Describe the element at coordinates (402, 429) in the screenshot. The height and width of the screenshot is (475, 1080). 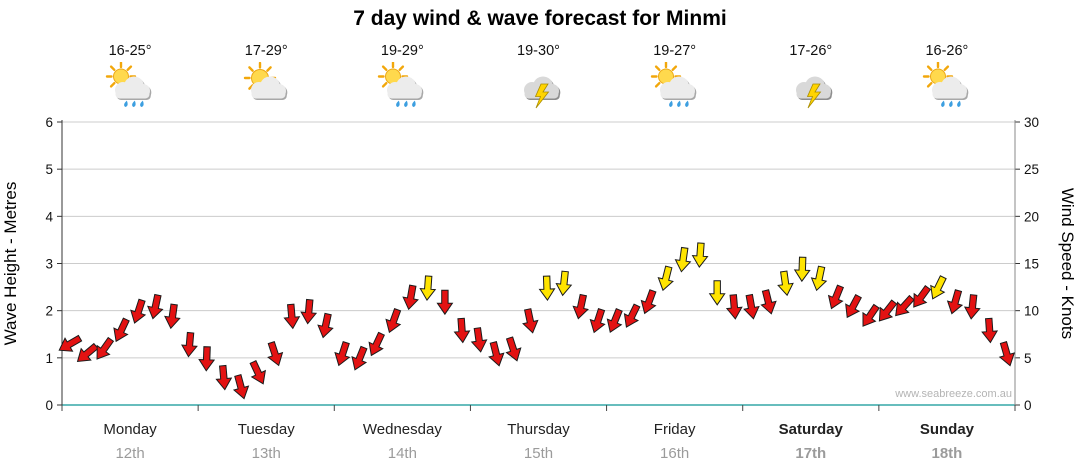
I see `day-name-label: Wednesday` at that location.